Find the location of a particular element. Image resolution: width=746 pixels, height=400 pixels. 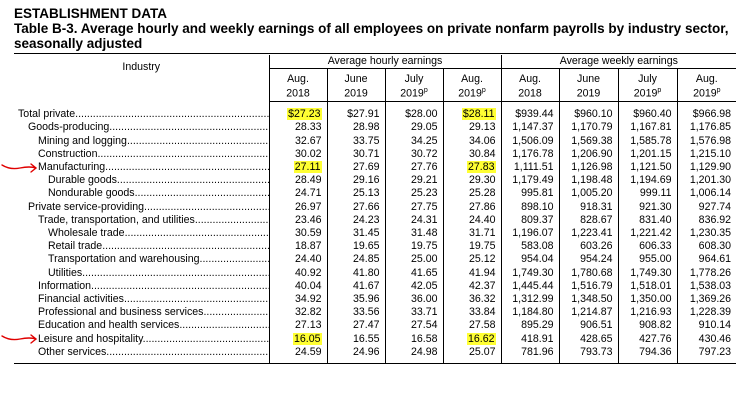

value-text: 23.46 is located at coordinates (308, 219).